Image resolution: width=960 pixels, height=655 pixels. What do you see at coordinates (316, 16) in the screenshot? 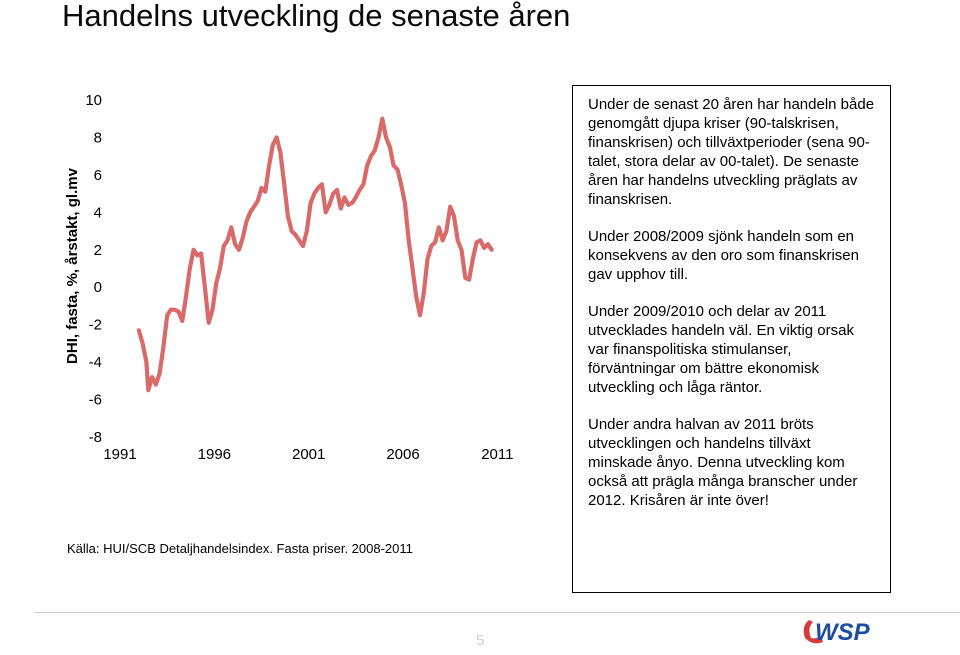
I see `slide-title: Handelns utveckling de senaste åren` at bounding box center [316, 16].